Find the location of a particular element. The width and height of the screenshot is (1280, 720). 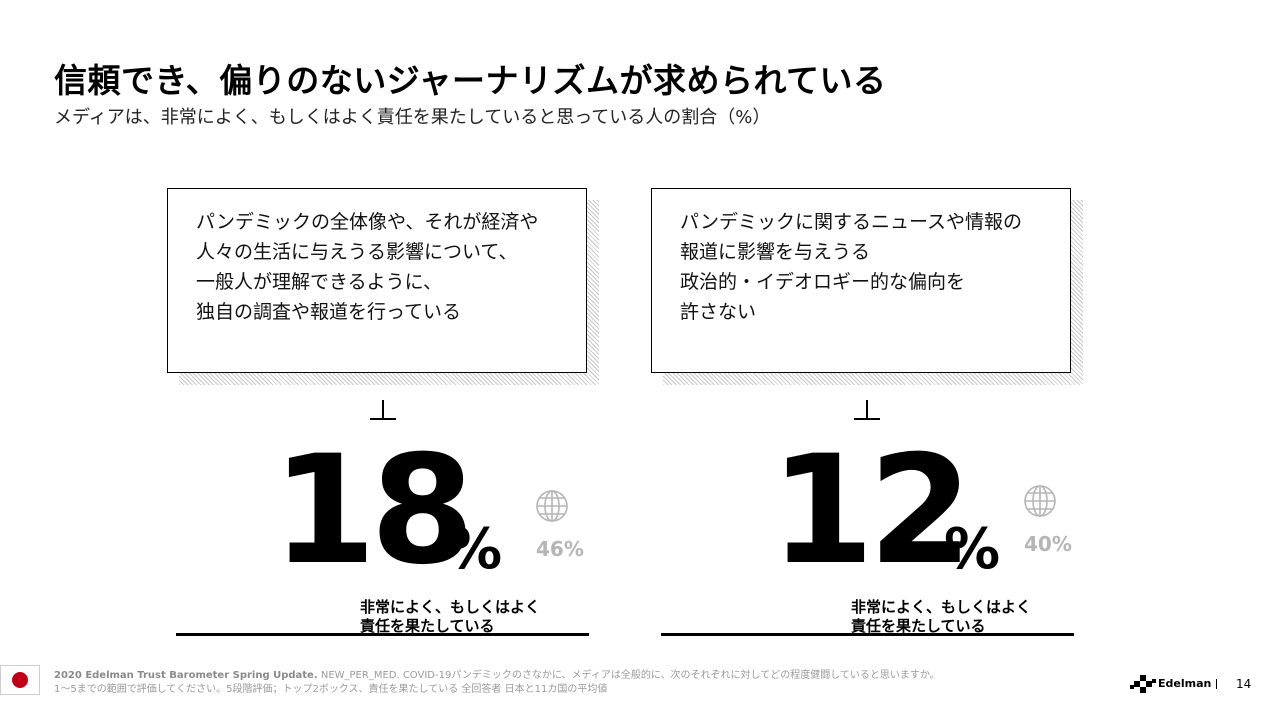

page-title: 信頼でき、偏りのないジャーナリズムが求められている is located at coordinates (470, 80).